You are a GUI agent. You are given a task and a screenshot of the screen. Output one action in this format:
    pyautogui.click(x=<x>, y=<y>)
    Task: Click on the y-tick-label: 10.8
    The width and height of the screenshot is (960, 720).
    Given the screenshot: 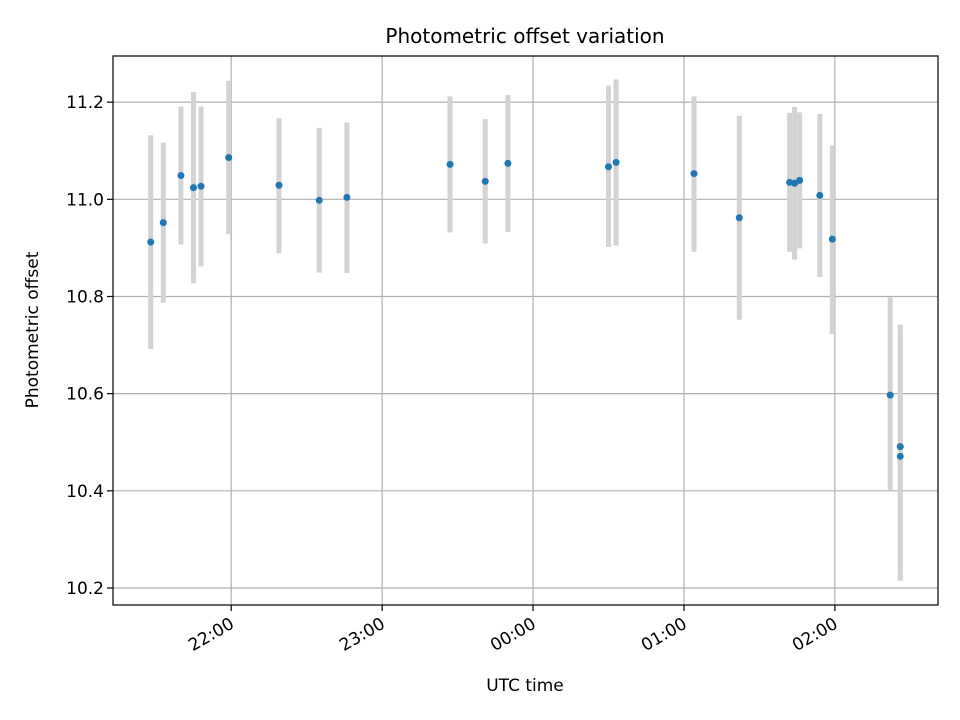 What is the action you would take?
    pyautogui.click(x=85, y=297)
    